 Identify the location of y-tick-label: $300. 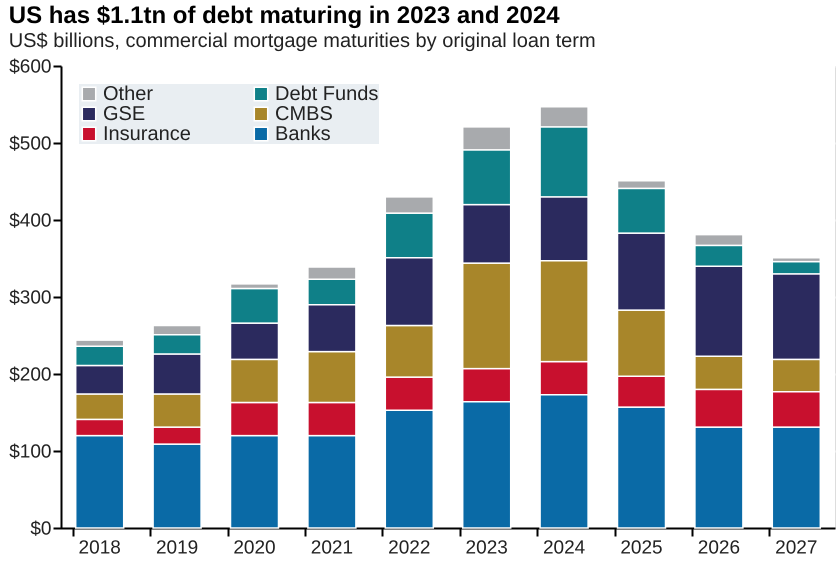
(30, 298).